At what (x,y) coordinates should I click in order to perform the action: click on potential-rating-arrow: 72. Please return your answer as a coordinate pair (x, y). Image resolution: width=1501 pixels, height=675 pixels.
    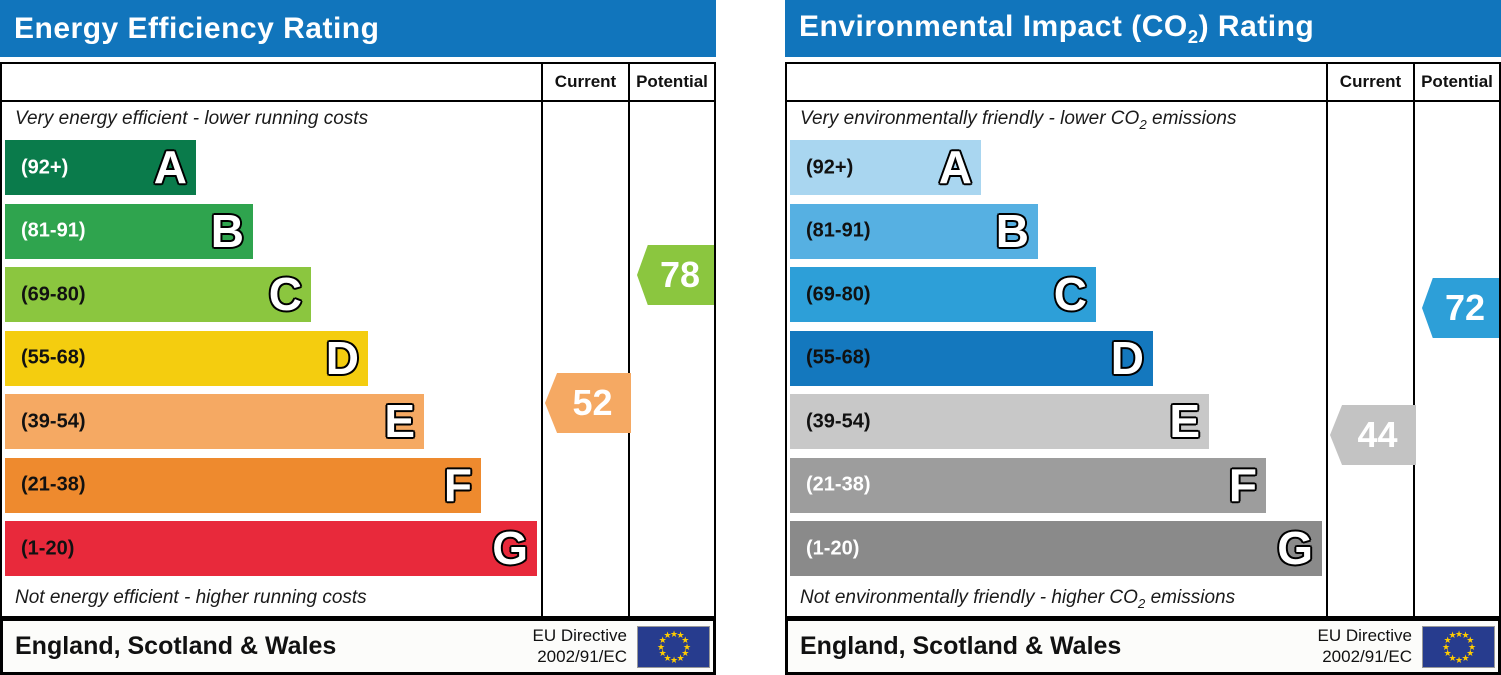
    Looking at the image, I should click on (1460, 308).